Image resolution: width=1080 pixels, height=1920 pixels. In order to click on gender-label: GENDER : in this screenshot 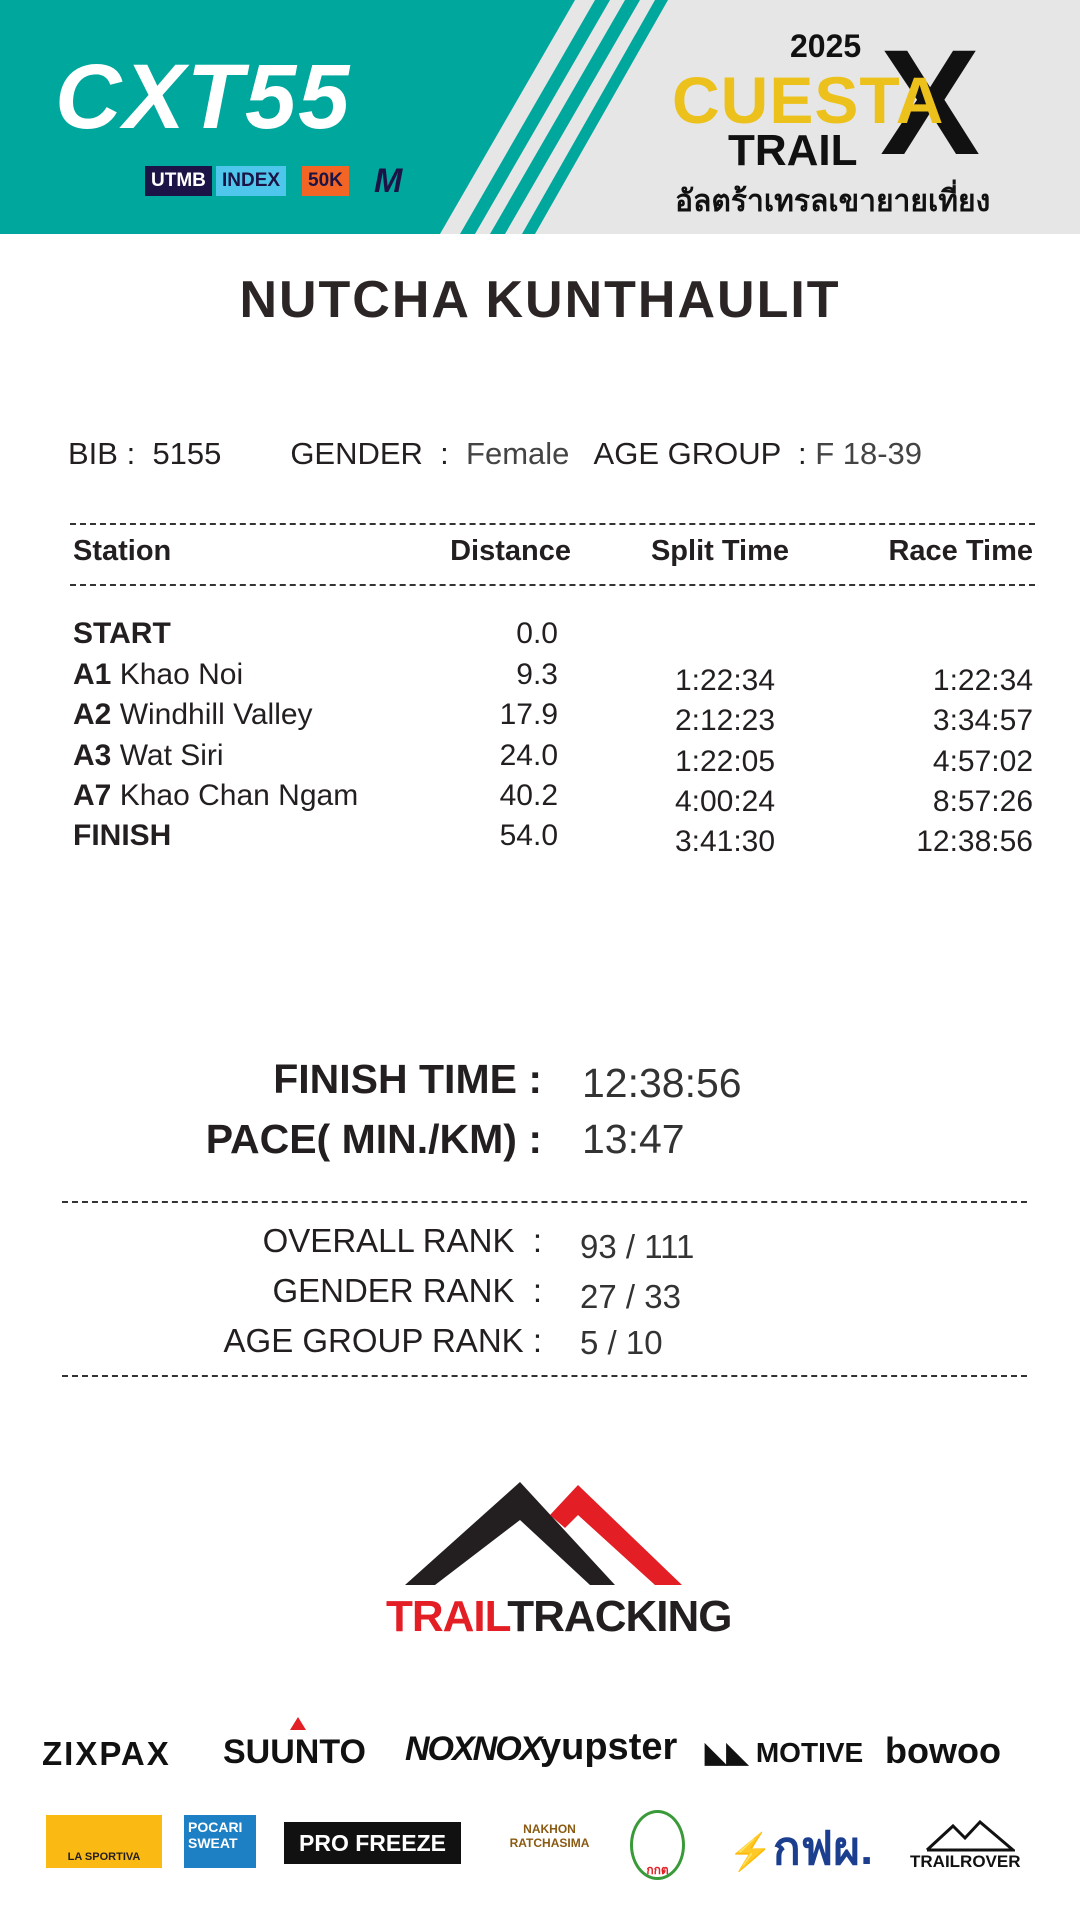, I will do `click(369, 453)`.